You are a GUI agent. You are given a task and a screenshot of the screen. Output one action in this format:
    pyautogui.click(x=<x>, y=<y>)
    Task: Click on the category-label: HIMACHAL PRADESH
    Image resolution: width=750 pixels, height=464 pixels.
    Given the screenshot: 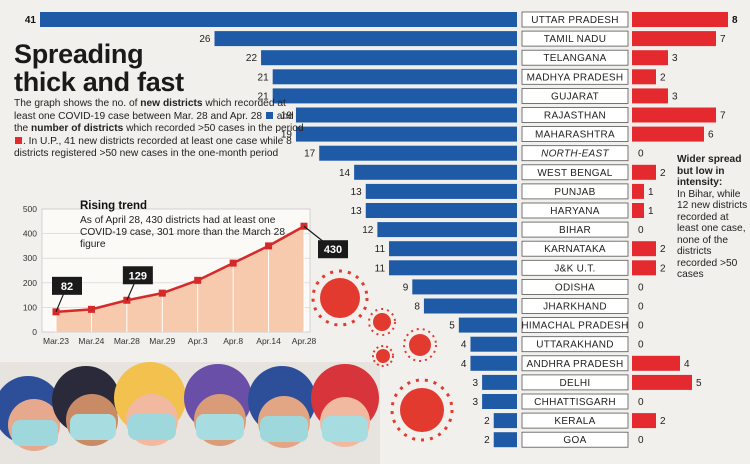 What is the action you would take?
    pyautogui.click(x=574, y=326)
    